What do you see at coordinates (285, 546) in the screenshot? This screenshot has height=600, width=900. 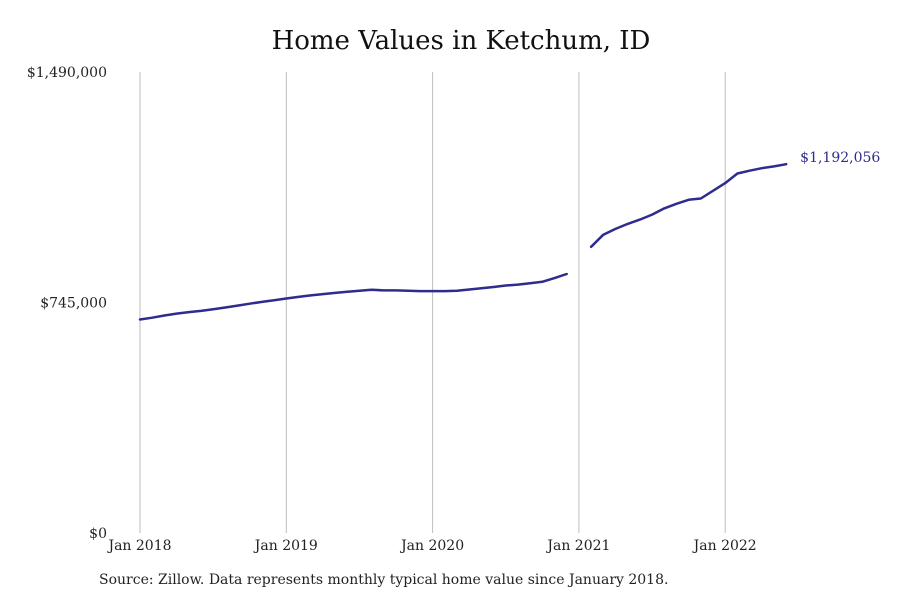 I see `x-tick-label: Jan 2019` at bounding box center [285, 546].